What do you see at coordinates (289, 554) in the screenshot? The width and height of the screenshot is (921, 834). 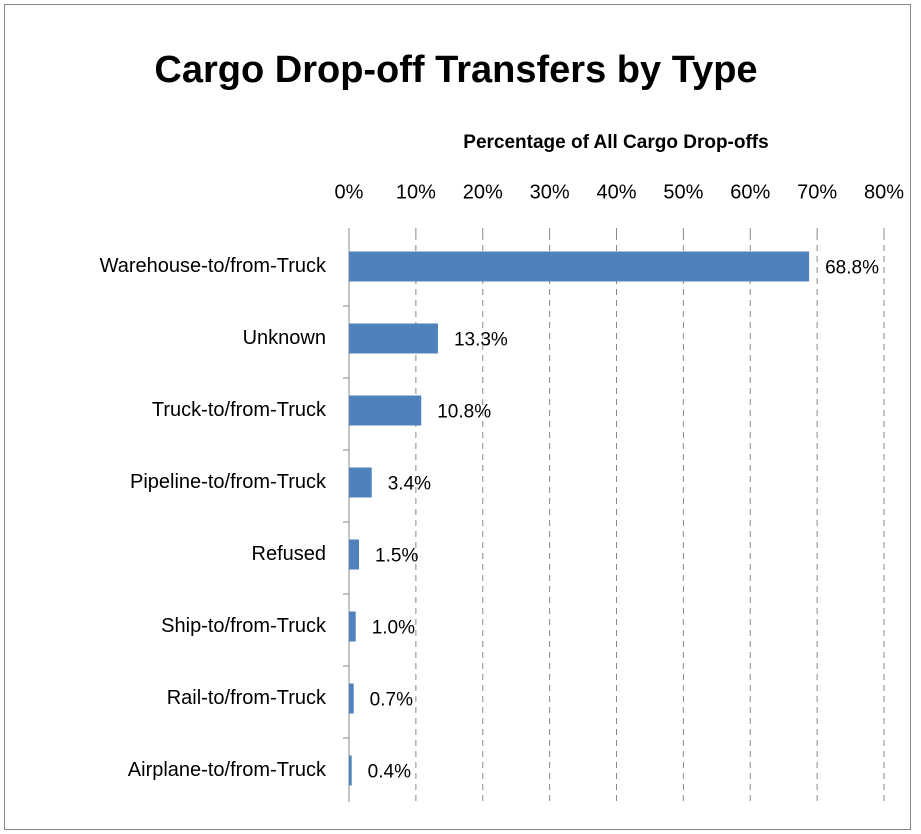 I see `y-tick-label: Refused` at bounding box center [289, 554].